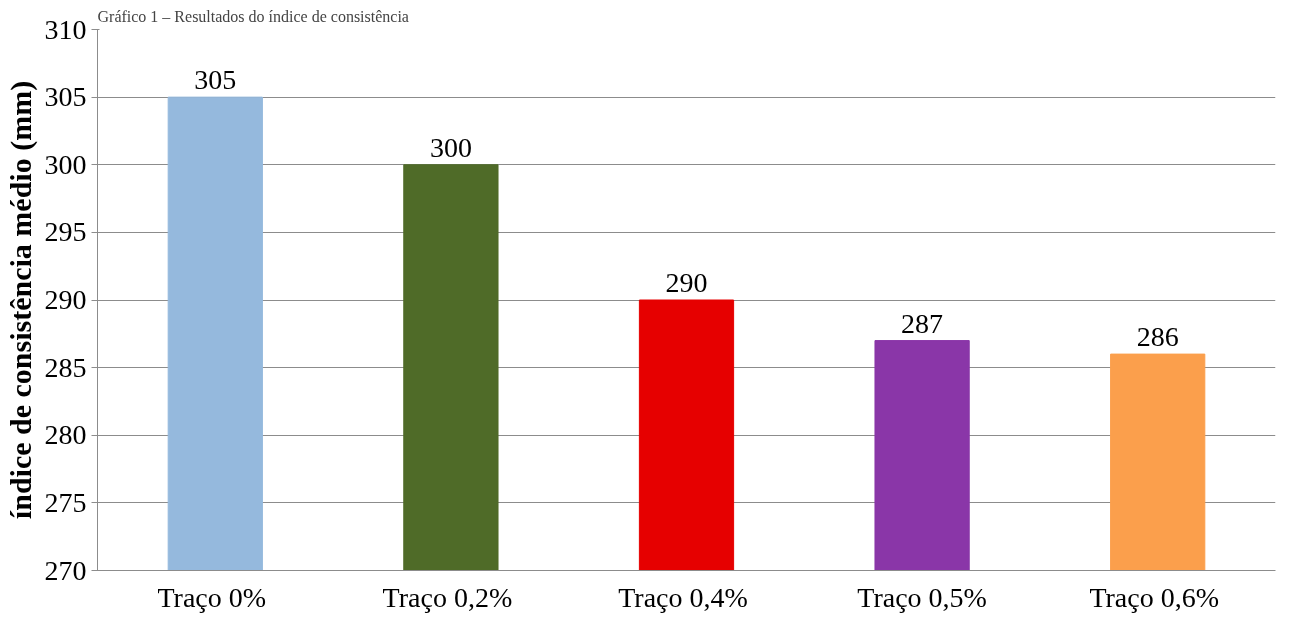 The height and width of the screenshot is (617, 1293). I want to click on y-tick-label: 300, so click(65, 164).